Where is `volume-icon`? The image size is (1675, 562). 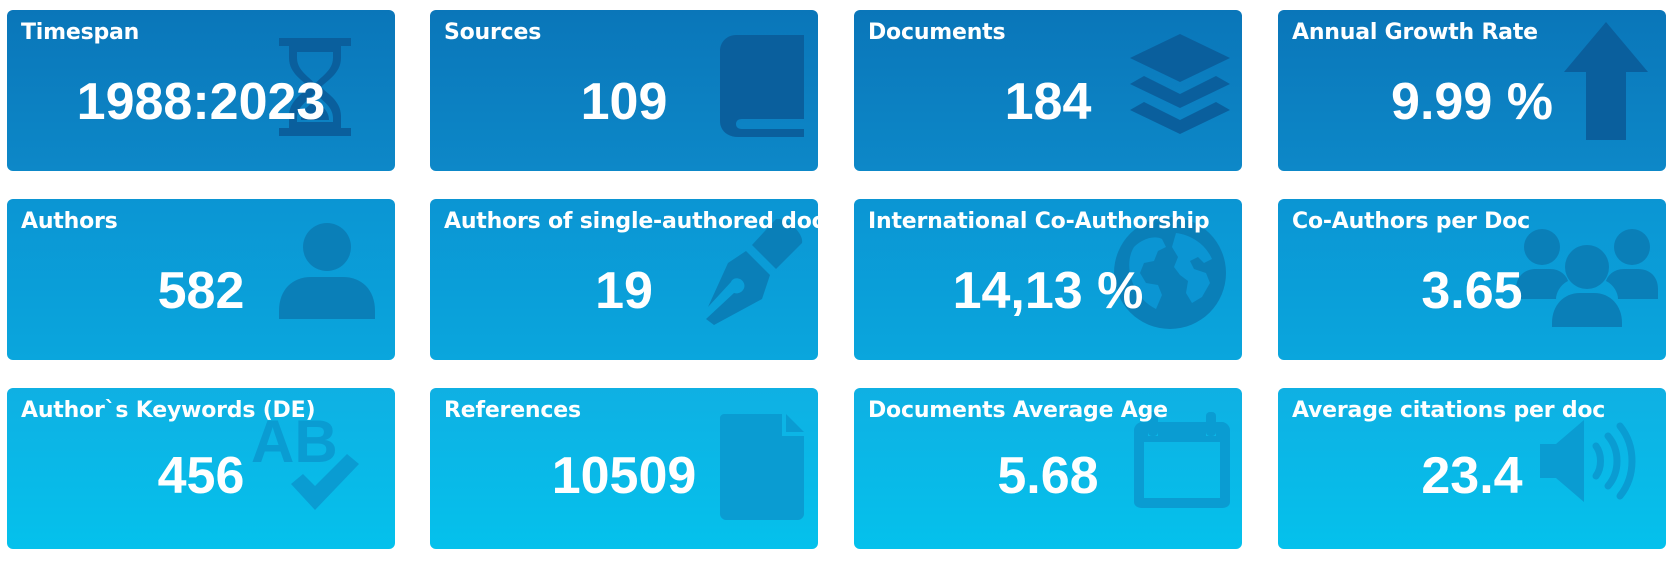
volume-icon is located at coordinates (1588, 461).